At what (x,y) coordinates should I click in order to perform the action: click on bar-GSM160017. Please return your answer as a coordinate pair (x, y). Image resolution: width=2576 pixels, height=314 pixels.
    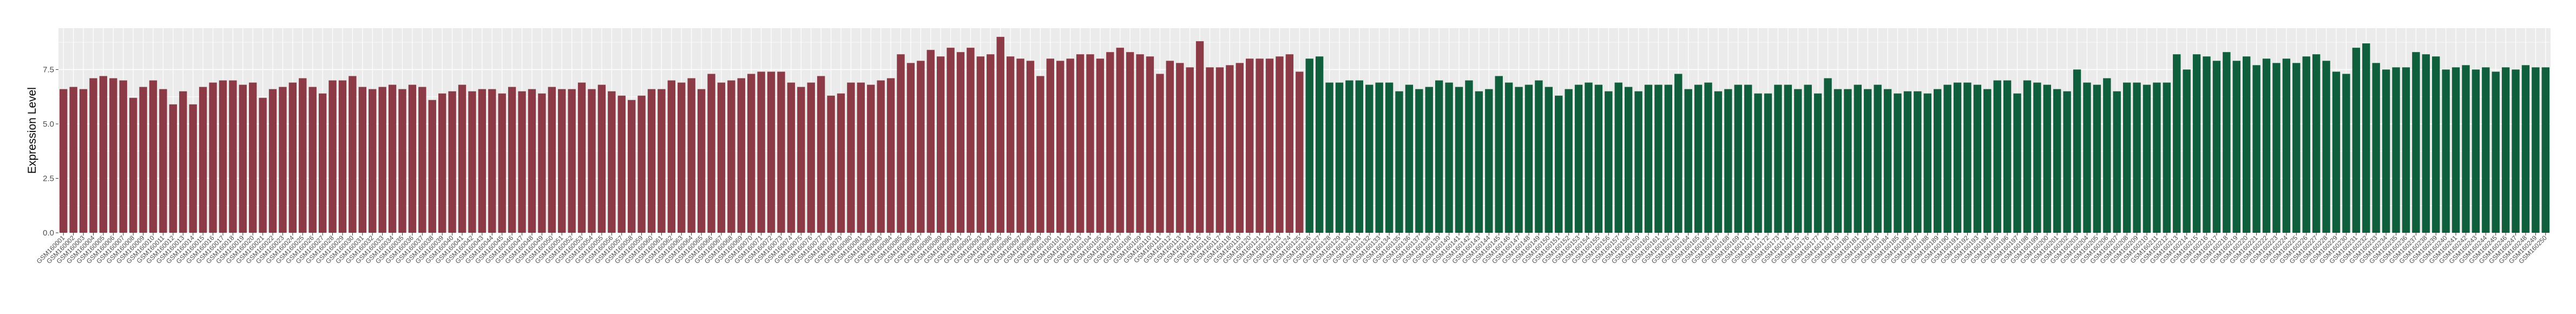
    Looking at the image, I should click on (223, 156).